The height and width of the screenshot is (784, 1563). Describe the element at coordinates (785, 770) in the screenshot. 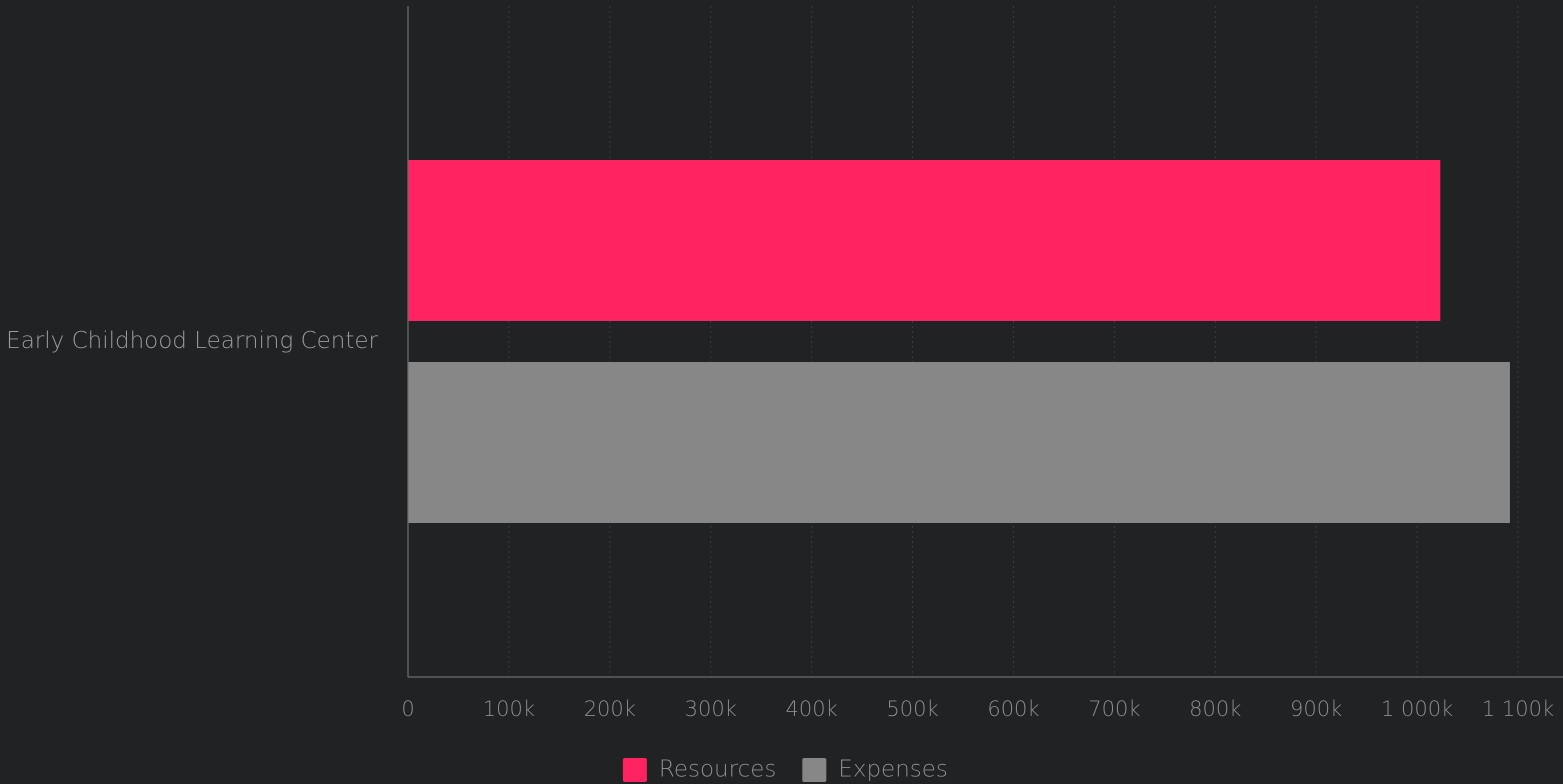

I see `legend: Resources Expenses` at that location.